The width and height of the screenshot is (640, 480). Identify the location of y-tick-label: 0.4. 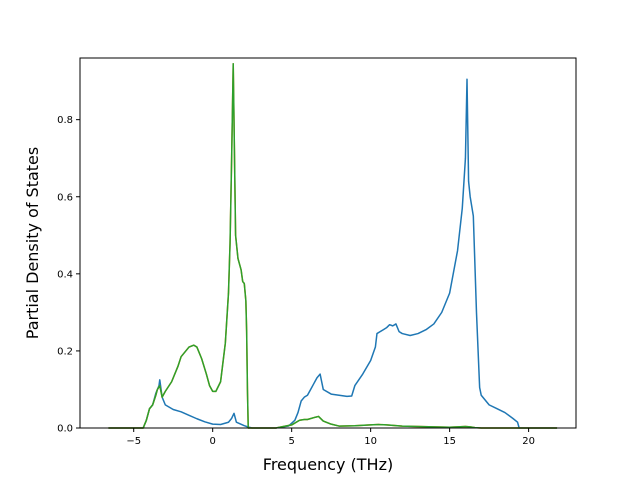
(65, 274).